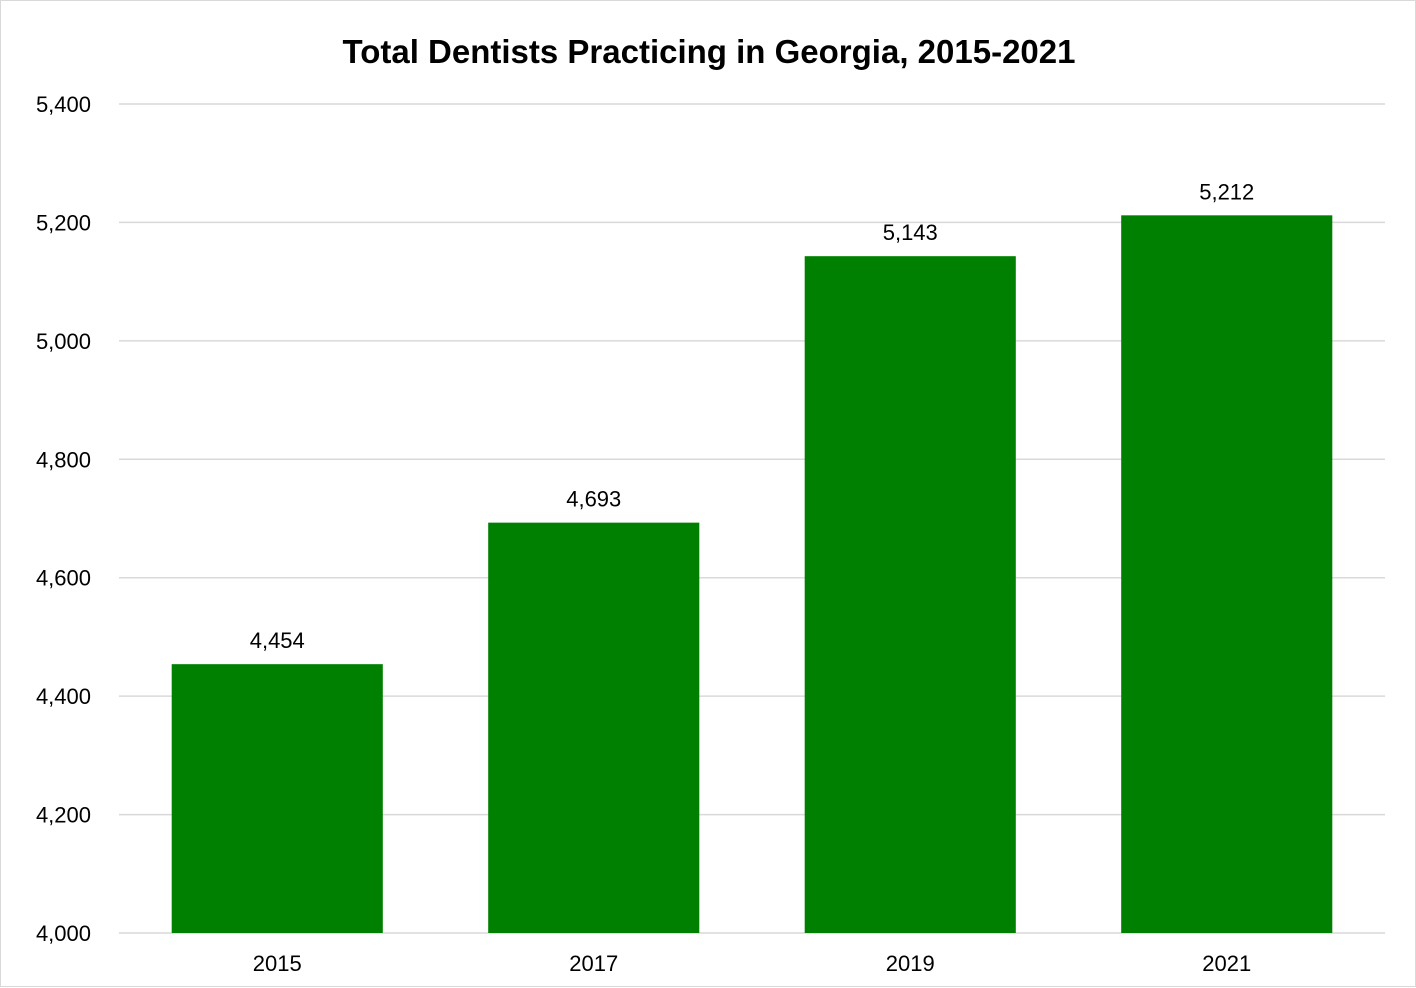 This screenshot has height=988, width=1416. I want to click on x-axis-tick-labels: 2015 2017 2019 2021, so click(752, 963).